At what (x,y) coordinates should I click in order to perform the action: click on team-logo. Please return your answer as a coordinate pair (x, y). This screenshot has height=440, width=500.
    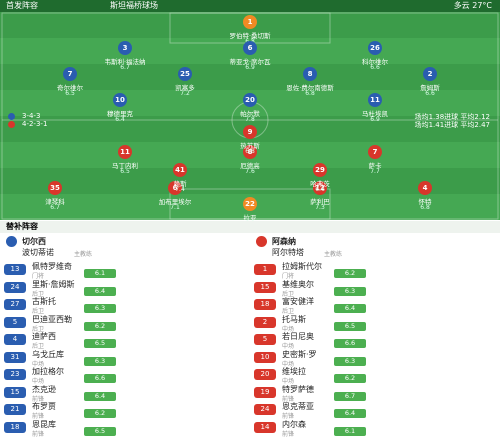
    Looking at the image, I should click on (261, 241).